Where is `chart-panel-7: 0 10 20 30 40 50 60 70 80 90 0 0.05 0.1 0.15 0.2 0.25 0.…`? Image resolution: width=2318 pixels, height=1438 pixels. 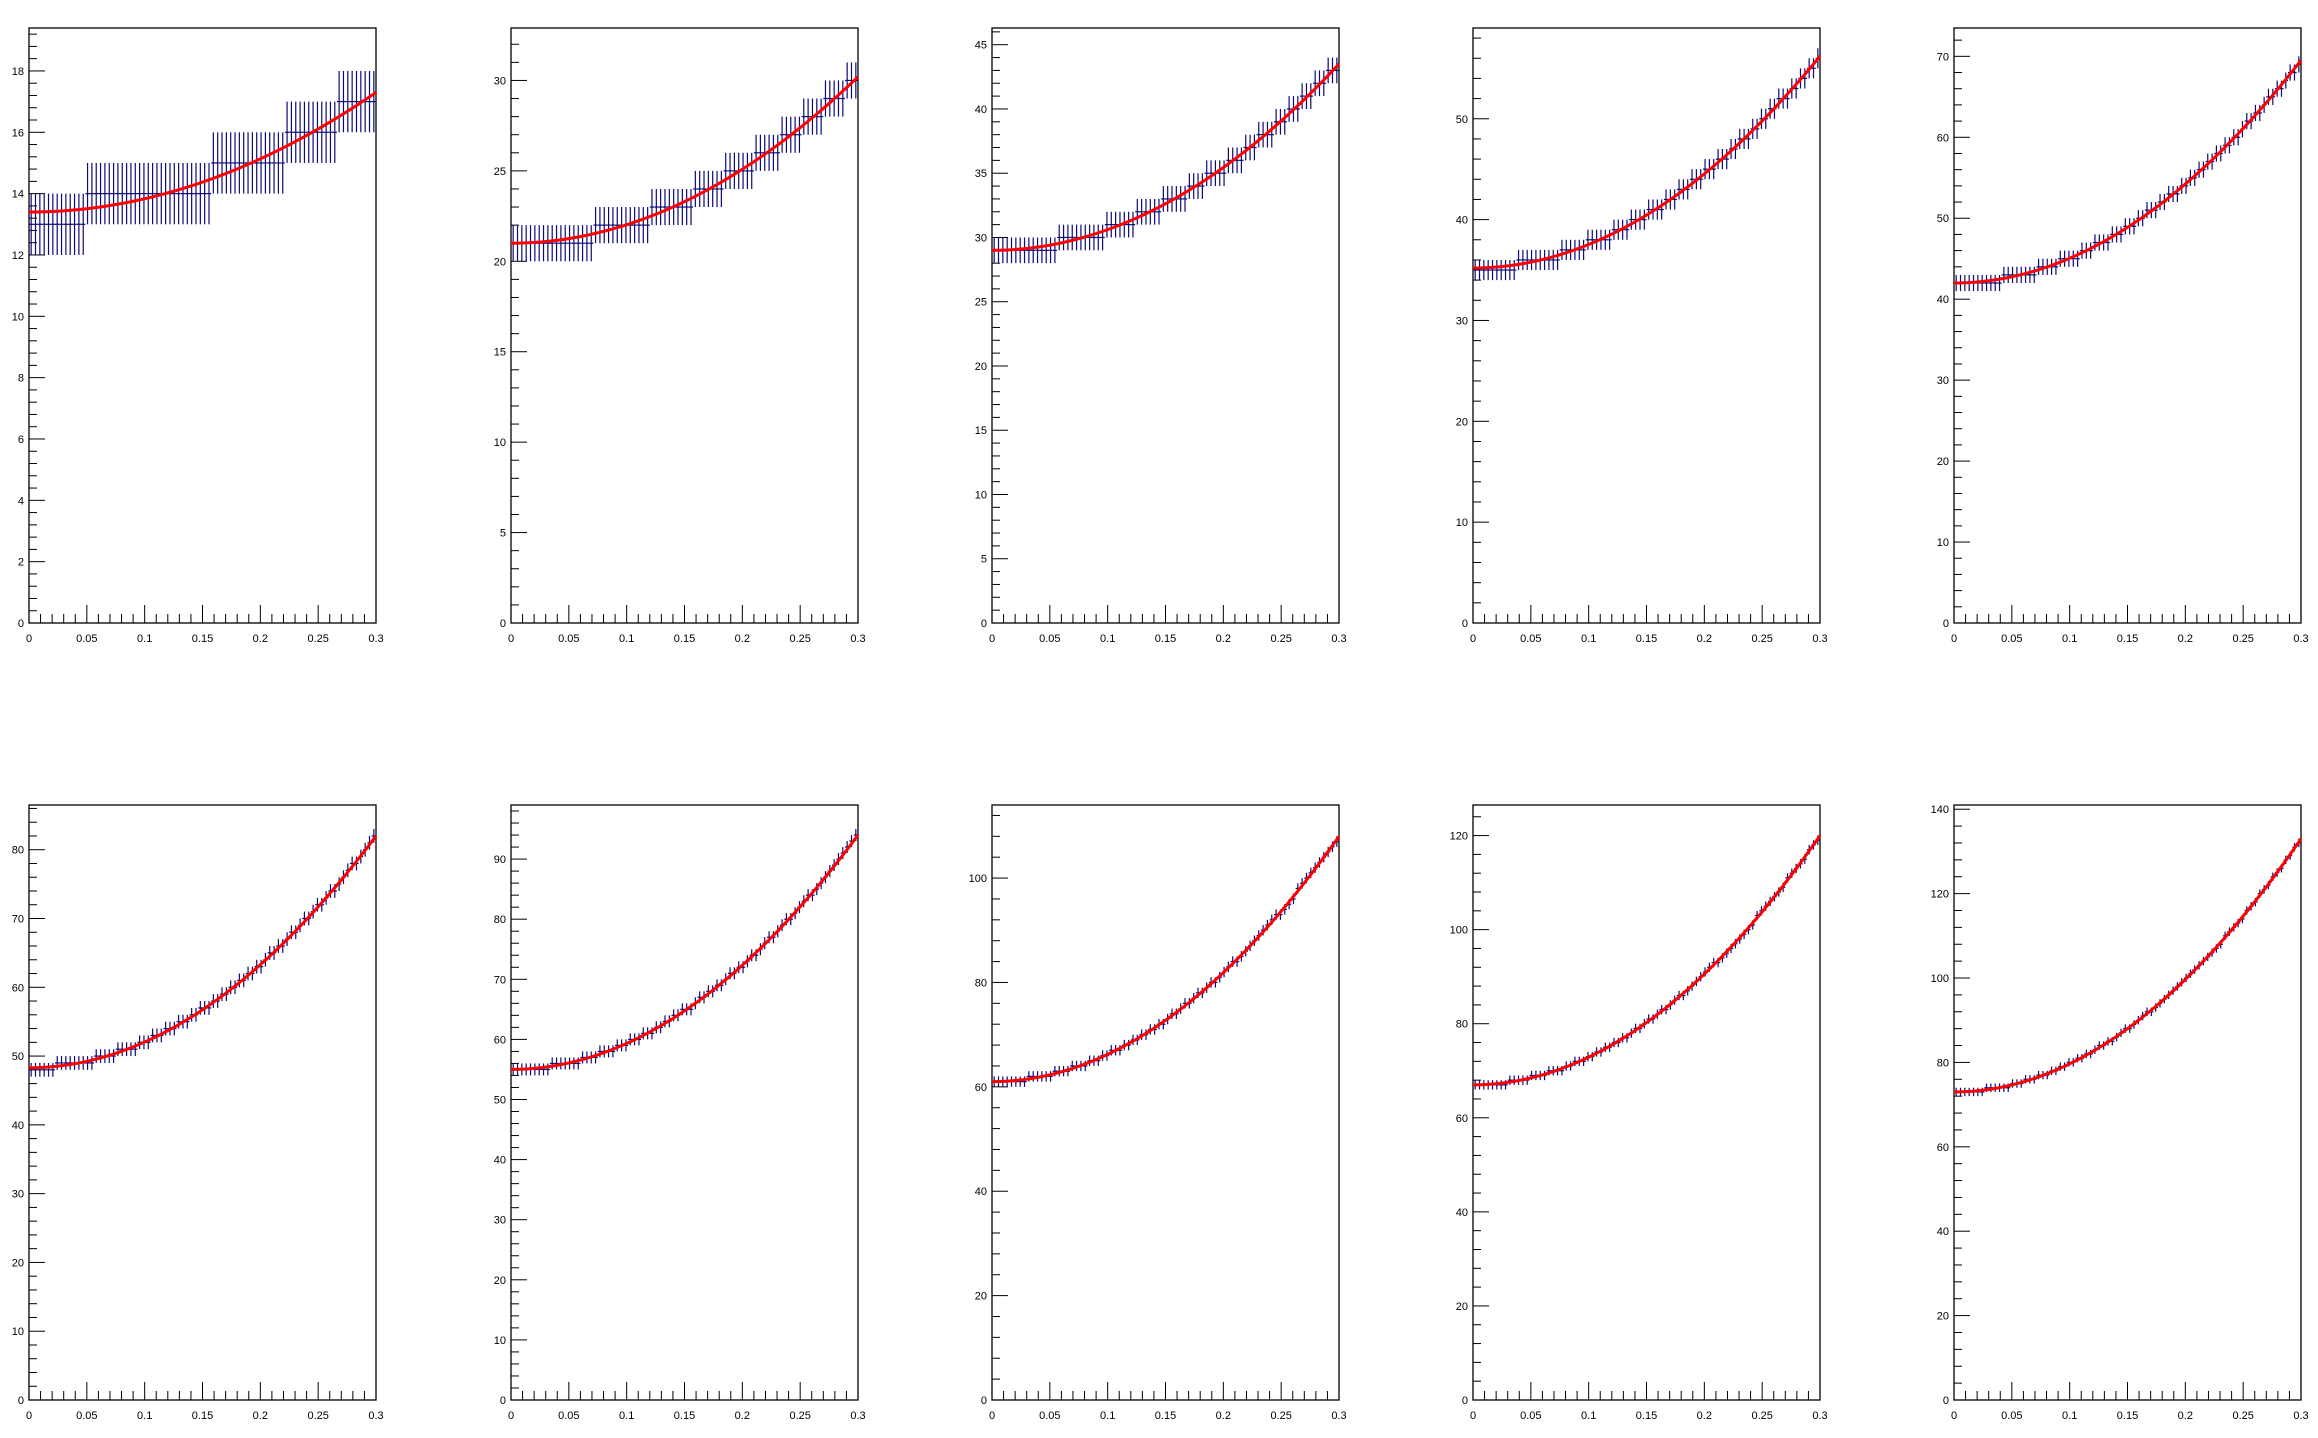 chart-panel-7: 0 10 20 30 40 50 60 70 80 90 0 0.05 0.1 0.15 0.2 0.25 0.… is located at coordinates (680, 1113).